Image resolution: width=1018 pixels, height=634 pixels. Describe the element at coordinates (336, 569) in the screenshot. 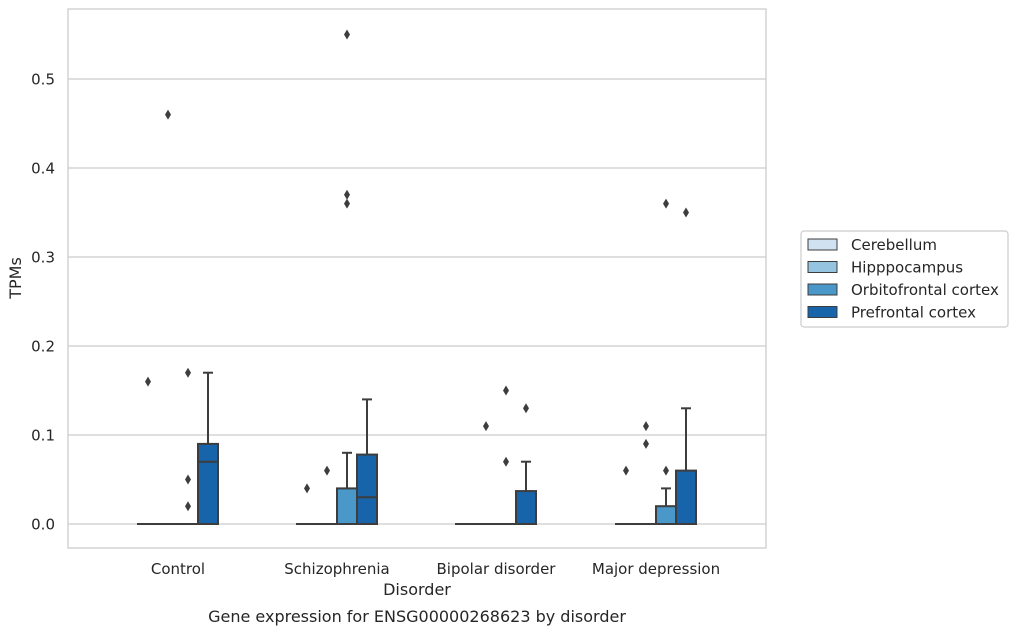

I see `x-tick-label: Schizophrenia` at that location.